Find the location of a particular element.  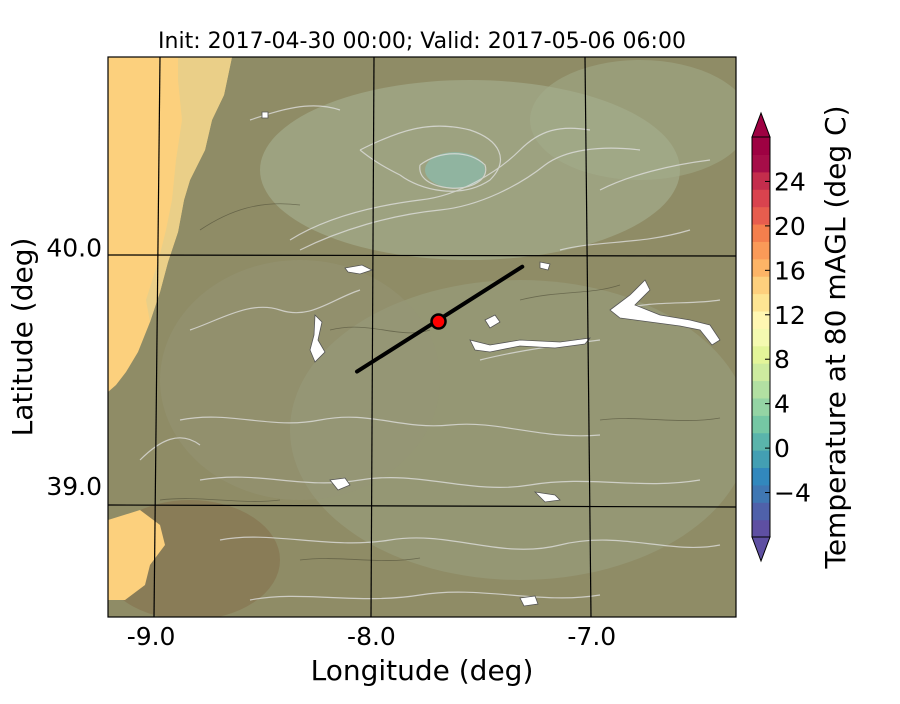

site-marker is located at coordinates (438, 321).